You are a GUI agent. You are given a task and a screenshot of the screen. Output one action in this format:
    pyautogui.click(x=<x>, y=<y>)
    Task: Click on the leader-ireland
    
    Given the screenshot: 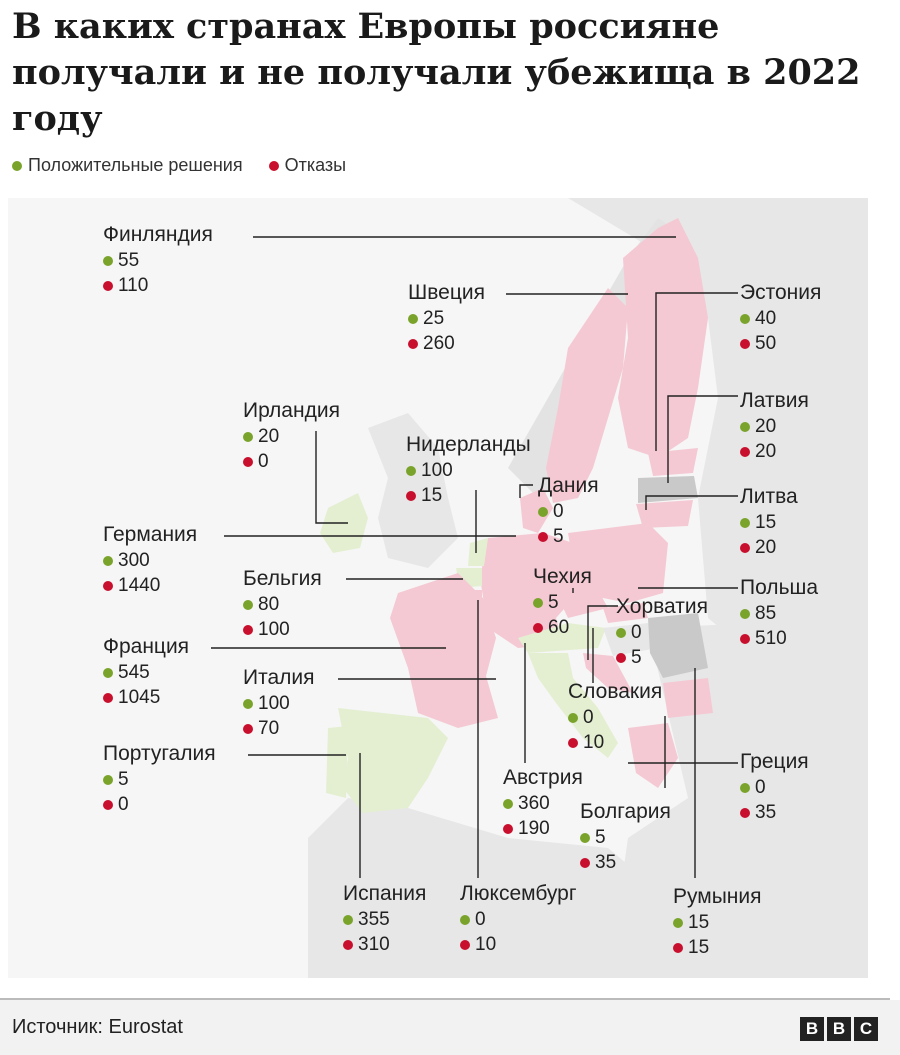 What is the action you would take?
    pyautogui.click(x=331, y=477)
    